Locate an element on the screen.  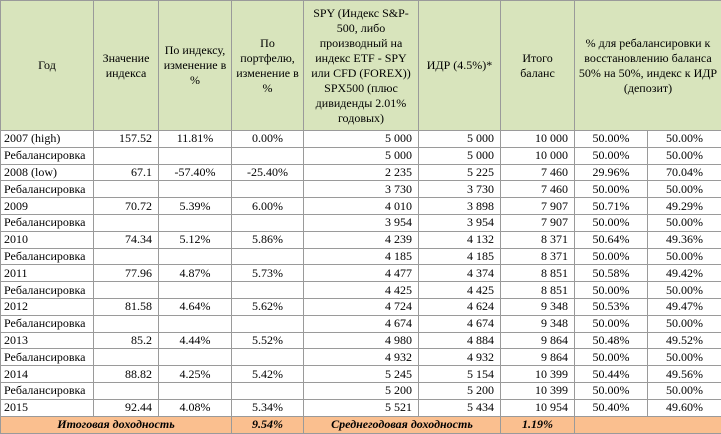
table-cell: 9 348 is located at coordinates (537, 323).